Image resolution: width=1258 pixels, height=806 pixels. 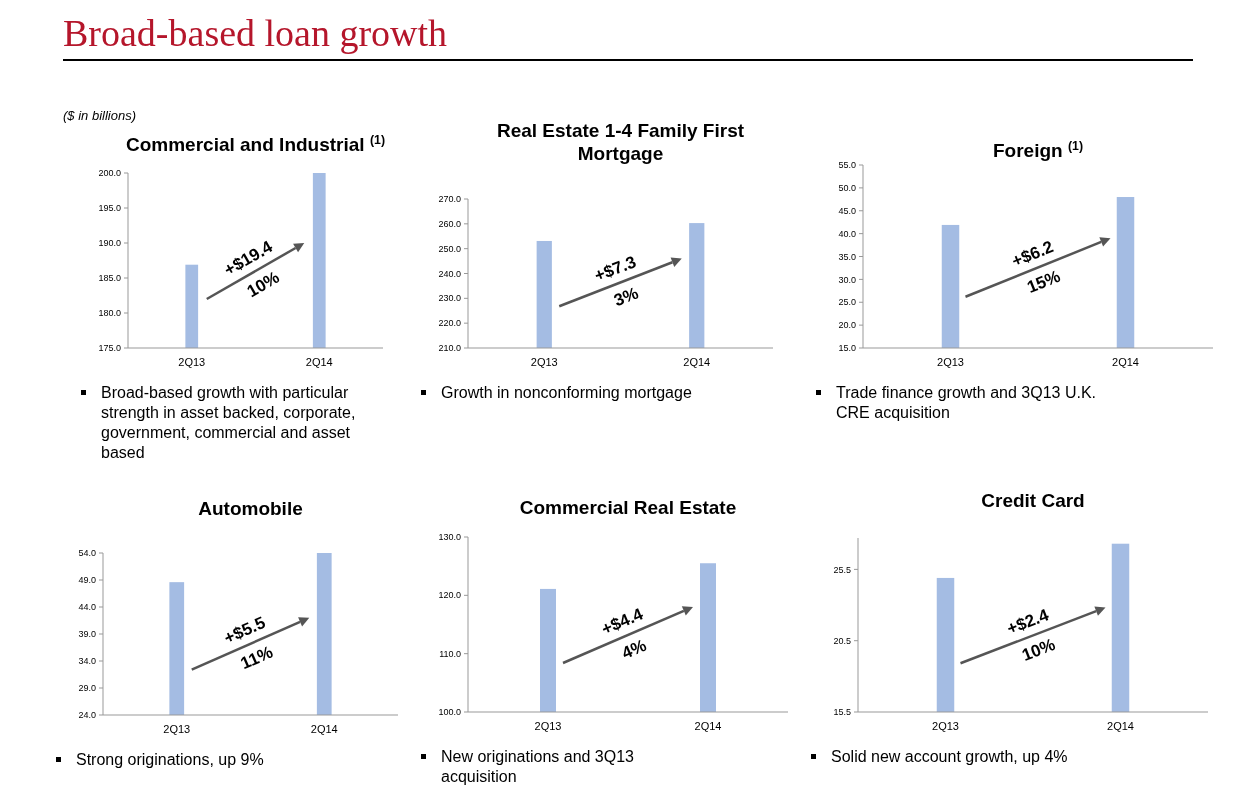 I want to click on y-tick-label: 185.0, so click(x=109, y=278).